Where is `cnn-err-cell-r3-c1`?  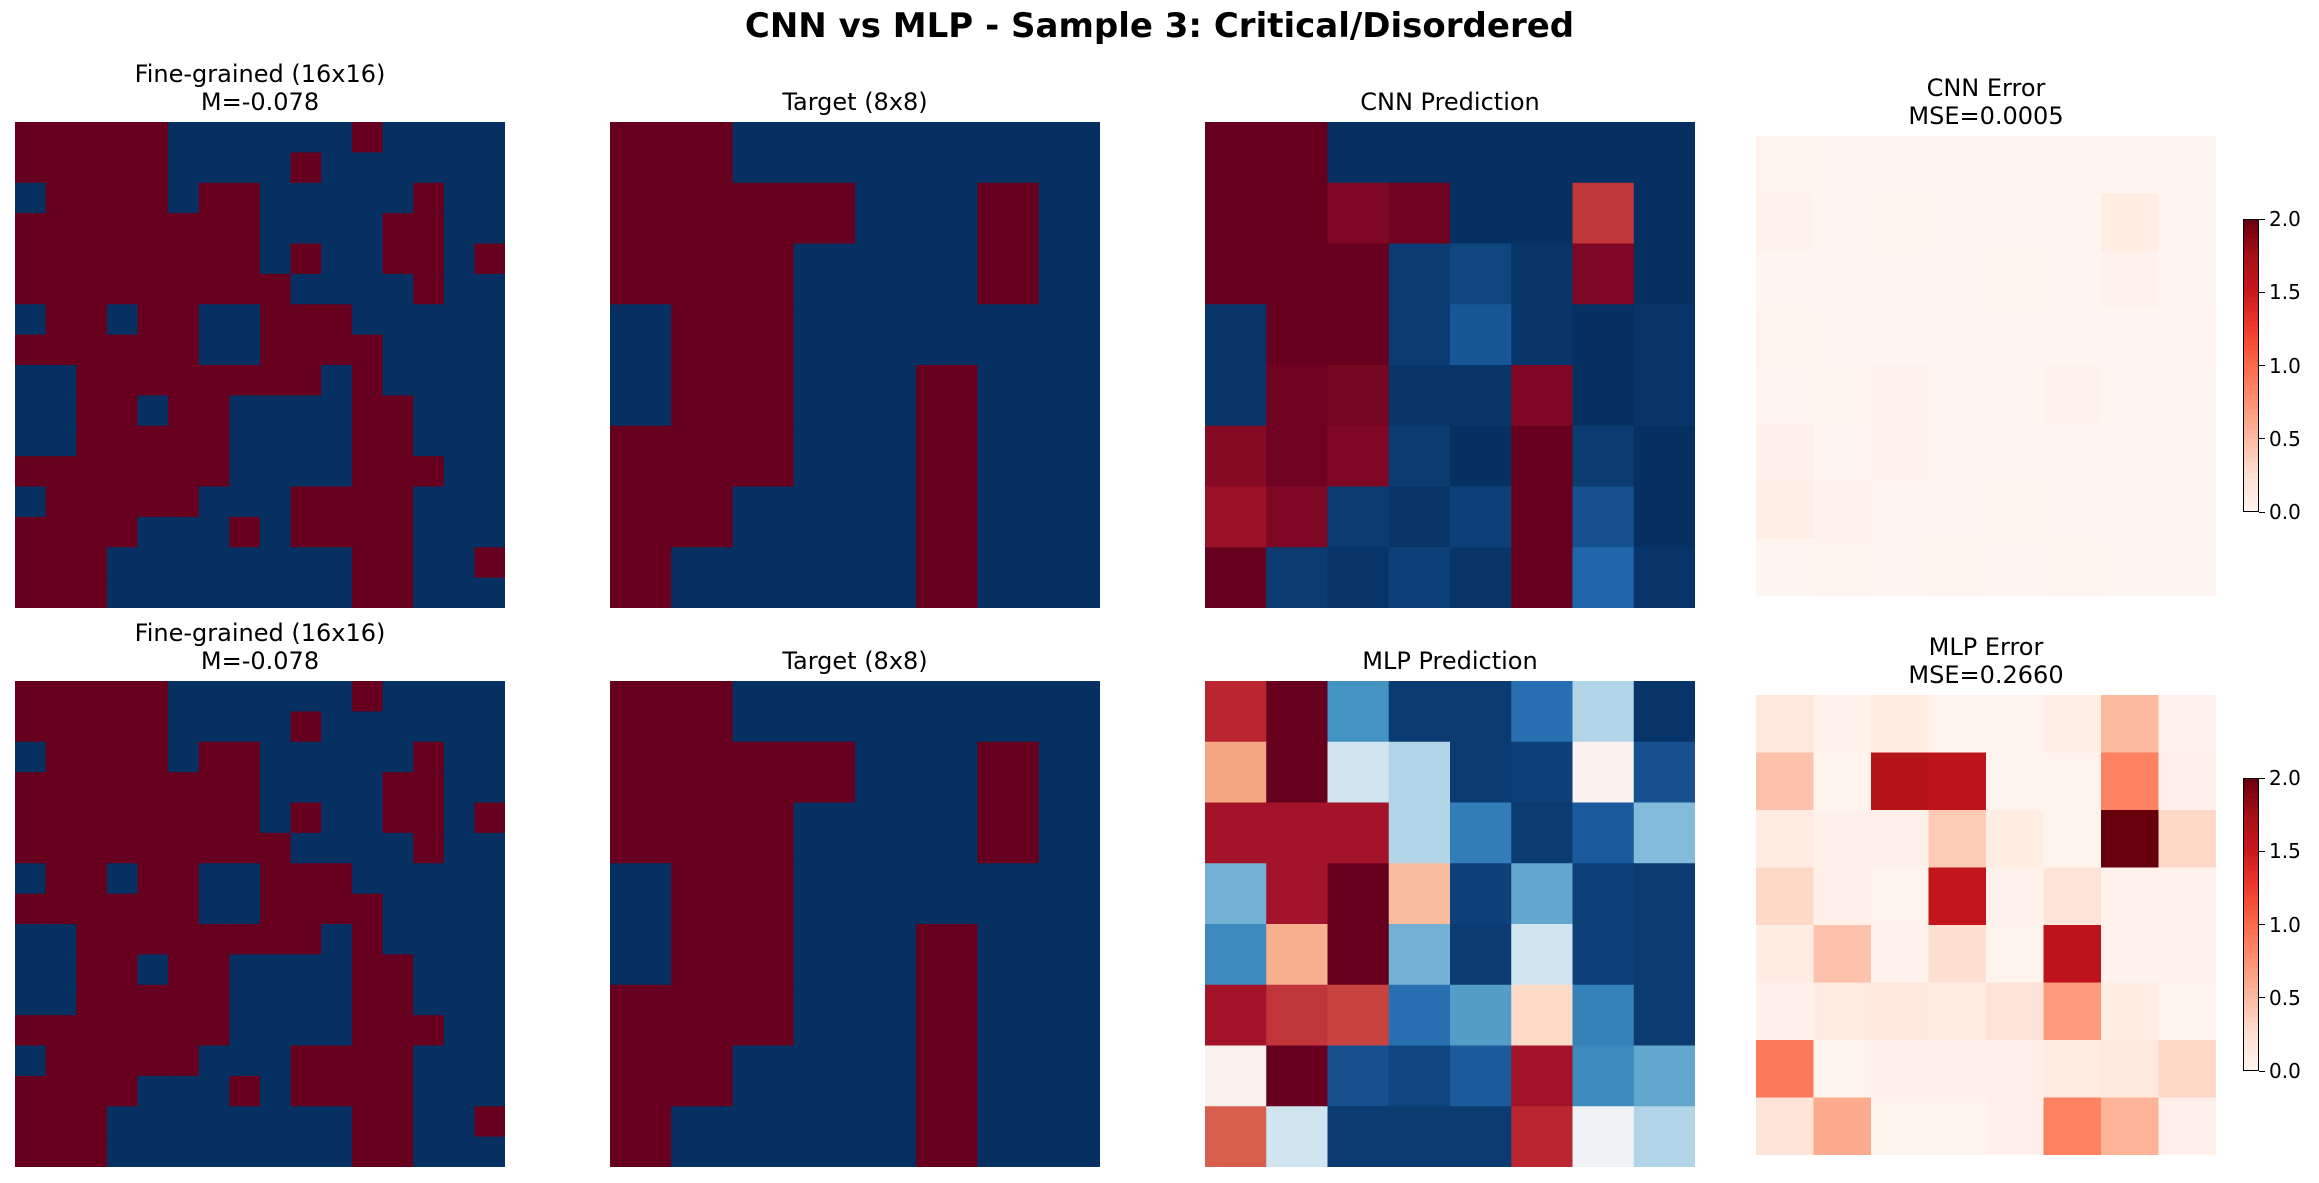
cnn-err-cell-r3-c1 is located at coordinates (1842, 337).